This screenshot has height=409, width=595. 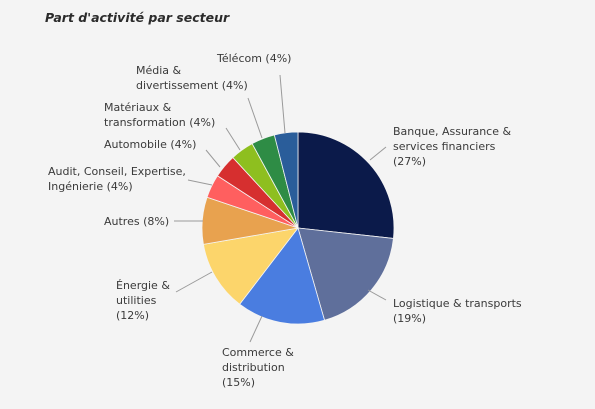 What do you see at coordinates (253, 367) in the screenshot?
I see `slice-label-line: distribution` at bounding box center [253, 367].